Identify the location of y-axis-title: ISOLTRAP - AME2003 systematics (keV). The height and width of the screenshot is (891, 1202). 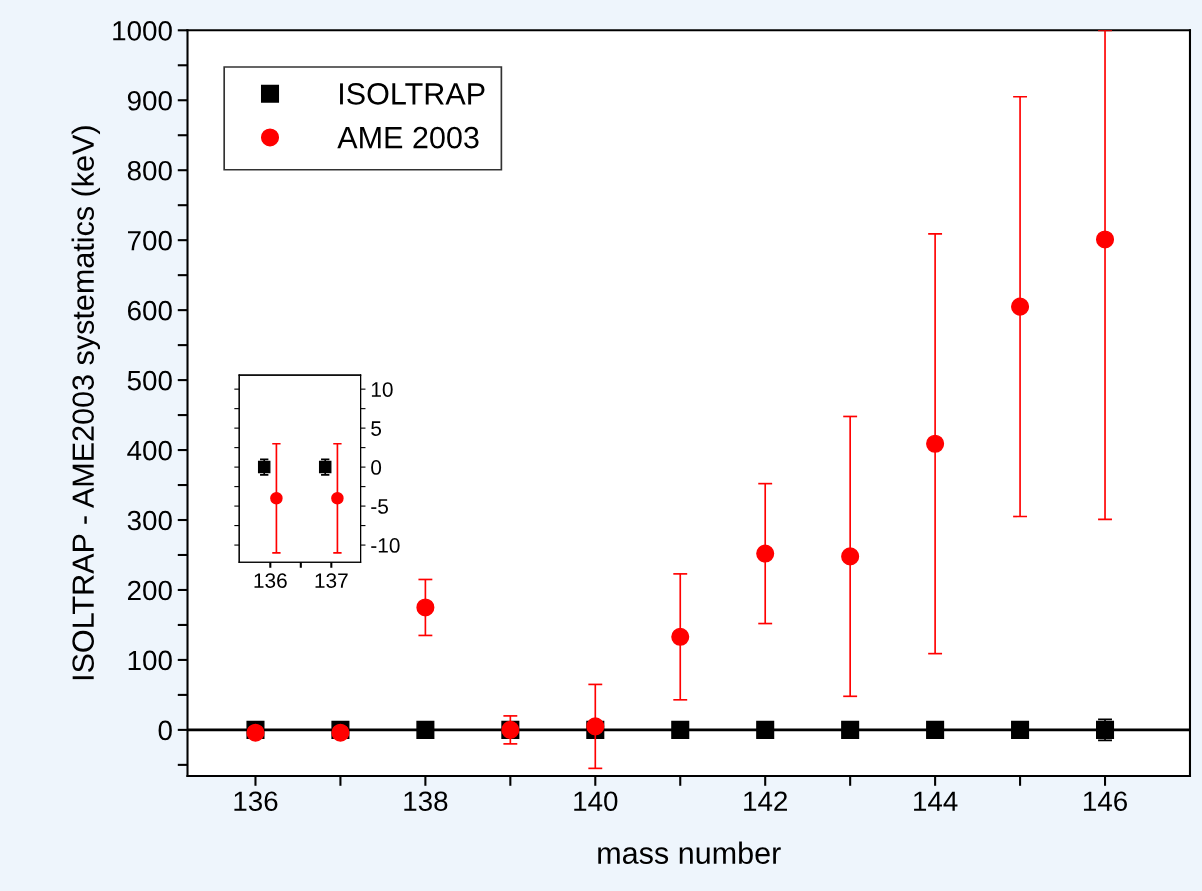
(86, 403).